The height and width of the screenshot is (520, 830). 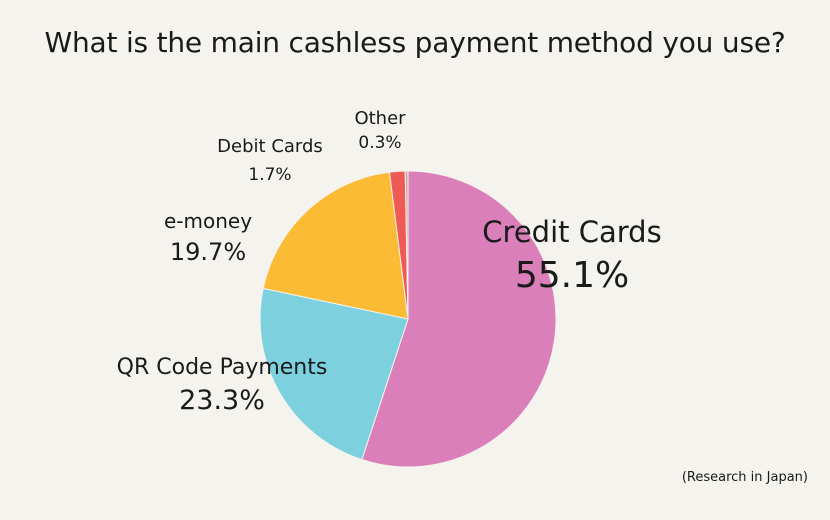 I want to click on pie-slice-qr-code-payments, so click(x=334, y=374).